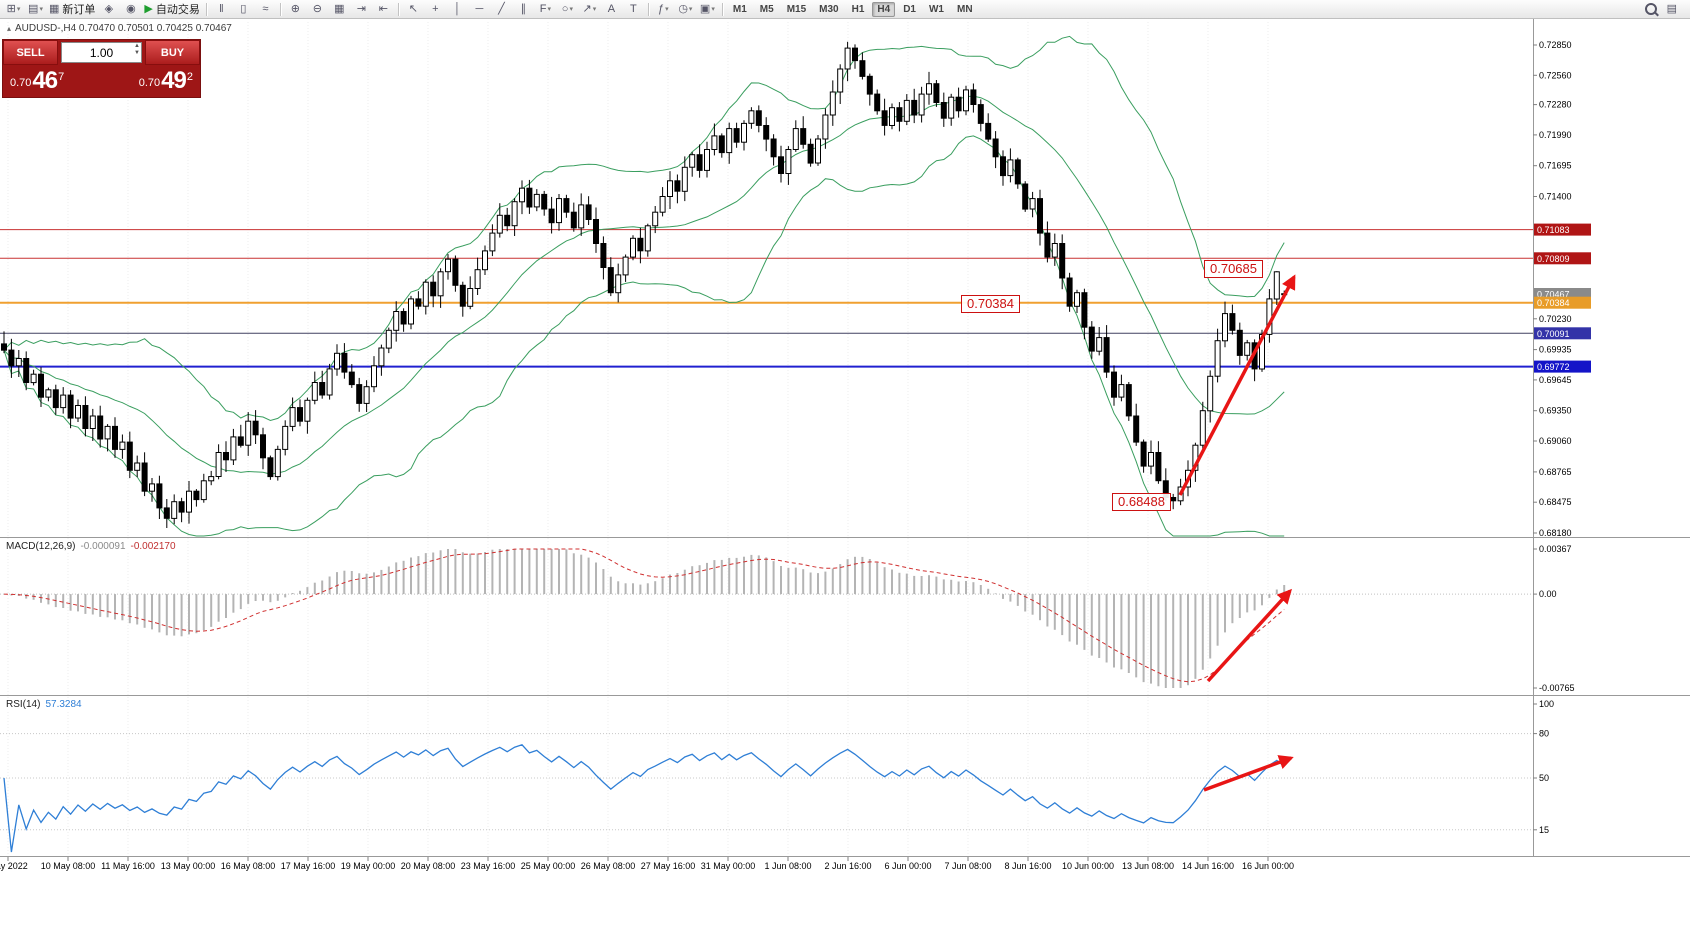  What do you see at coordinates (501, 9) in the screenshot?
I see `trendline-button: ╱` at bounding box center [501, 9].